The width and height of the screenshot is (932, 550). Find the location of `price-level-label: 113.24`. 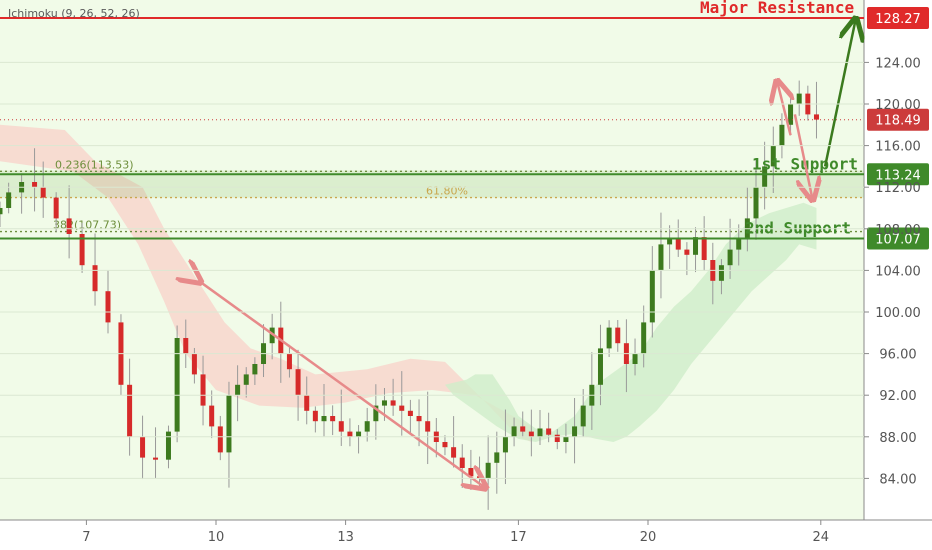

price-level-label: 113.24 is located at coordinates (898, 175).